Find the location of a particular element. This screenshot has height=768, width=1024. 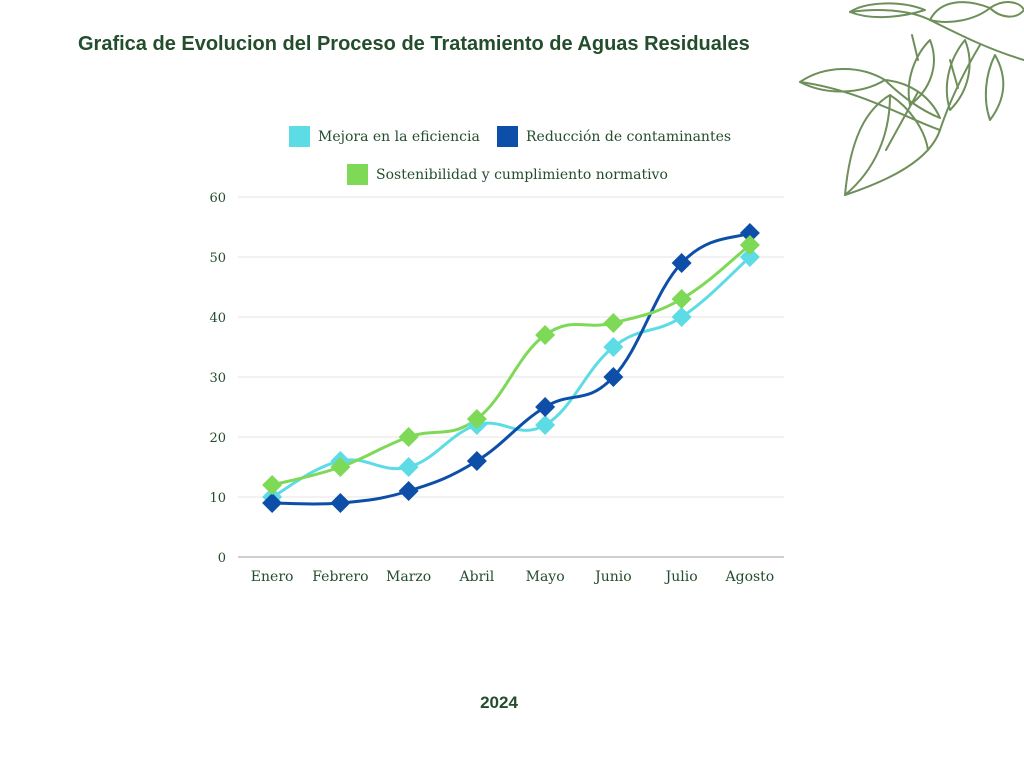

leaf-branch-icon is located at coordinates (911, 98).